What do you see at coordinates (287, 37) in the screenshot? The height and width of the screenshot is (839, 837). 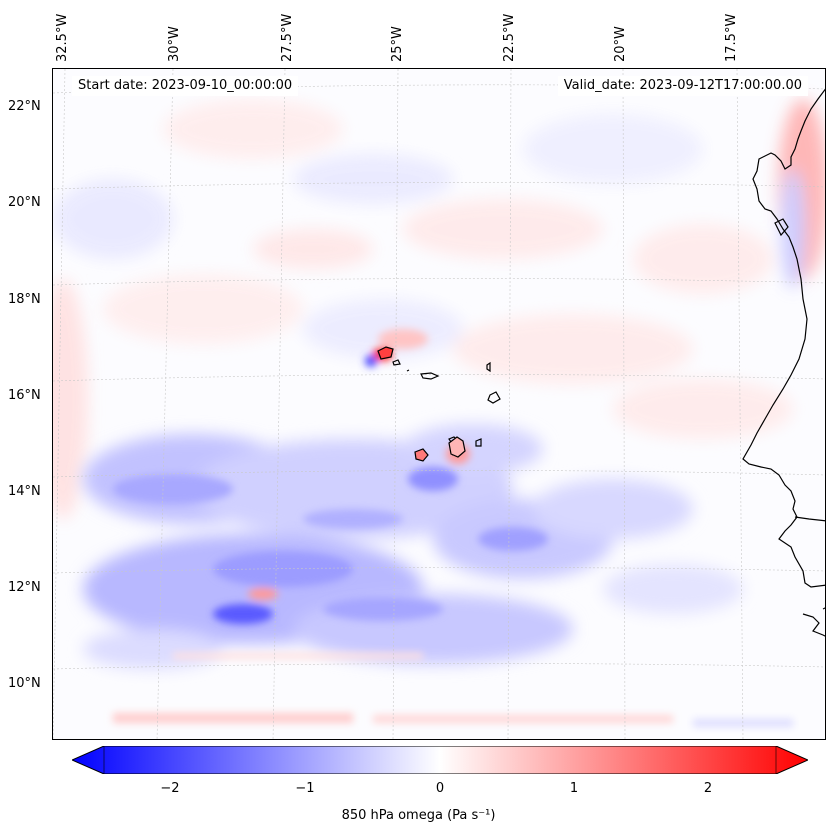 I see `lon-label-27-5w: 27.5°W` at bounding box center [287, 37].